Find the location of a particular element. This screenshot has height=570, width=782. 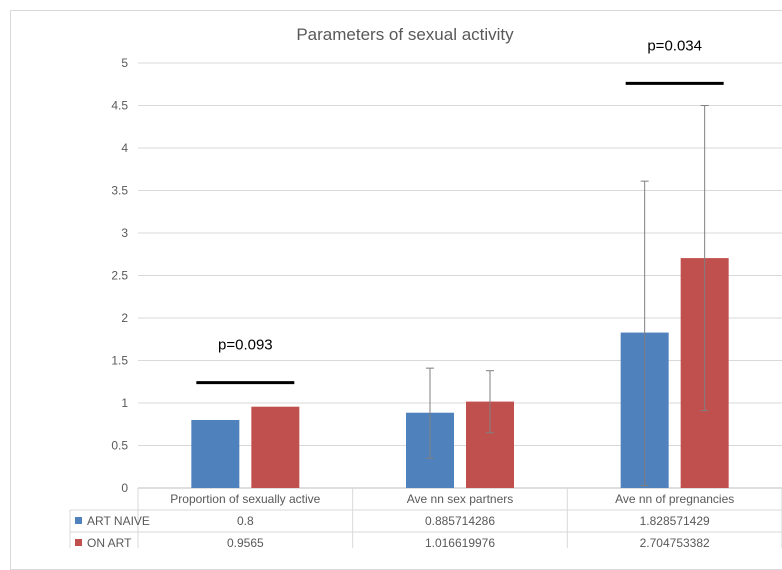

legend-label: ON ART is located at coordinates (109, 542).